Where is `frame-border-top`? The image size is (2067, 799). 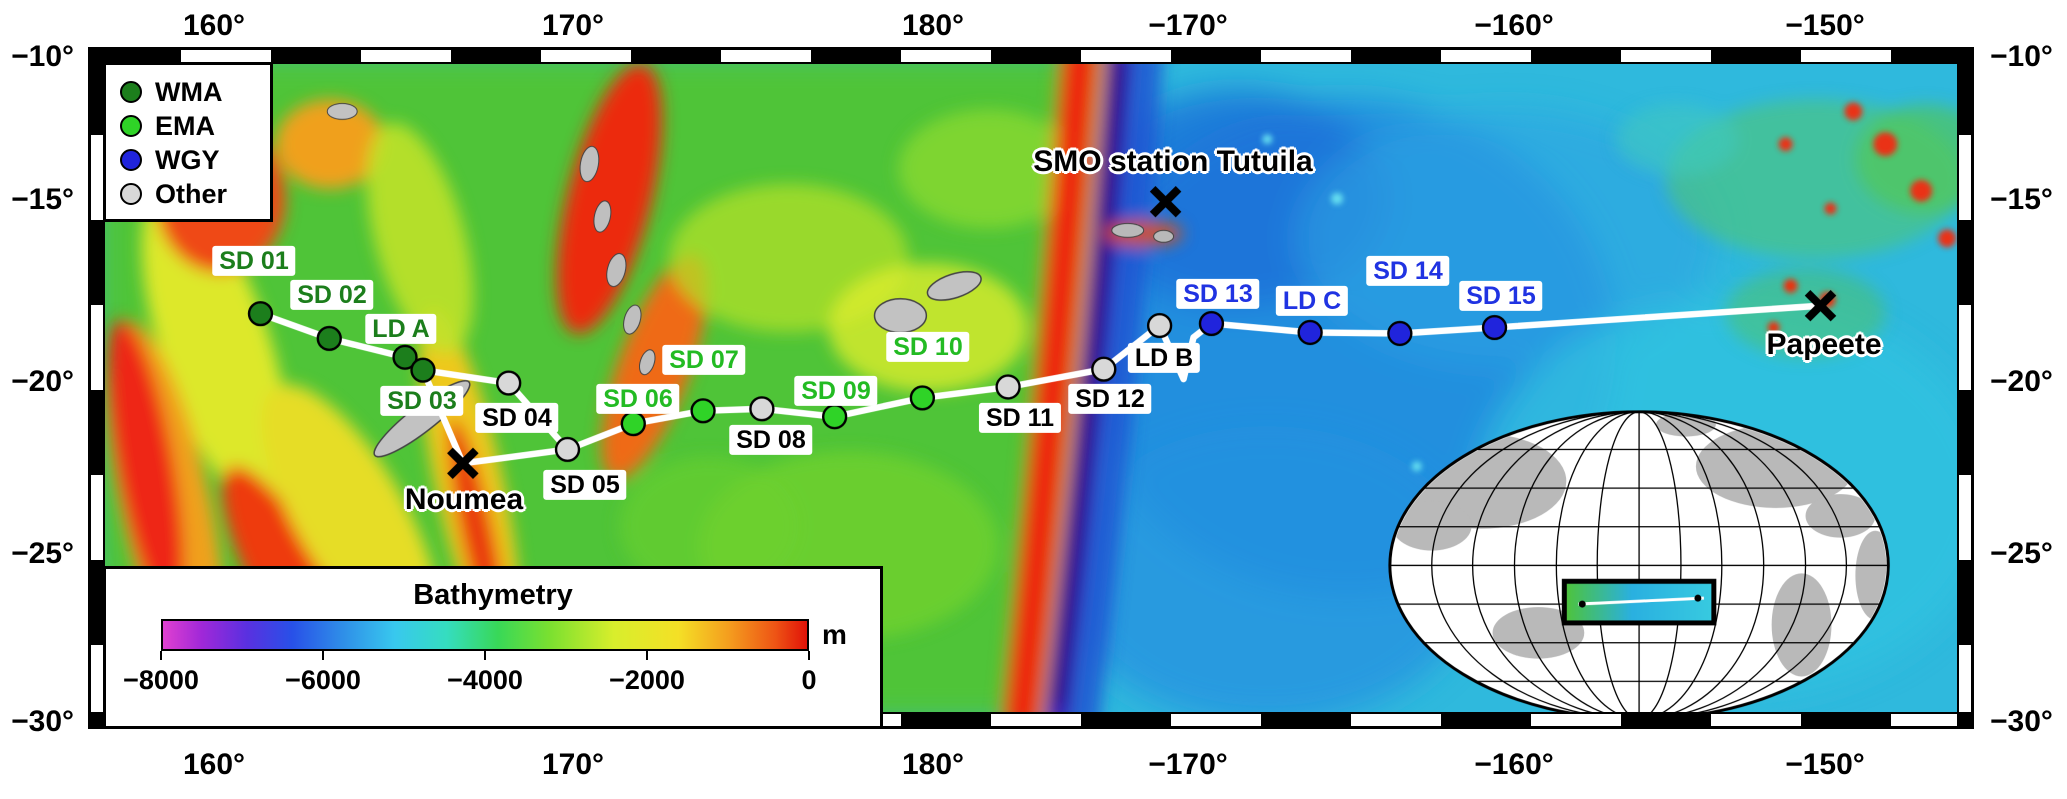
frame-border-top is located at coordinates (1031, 57).